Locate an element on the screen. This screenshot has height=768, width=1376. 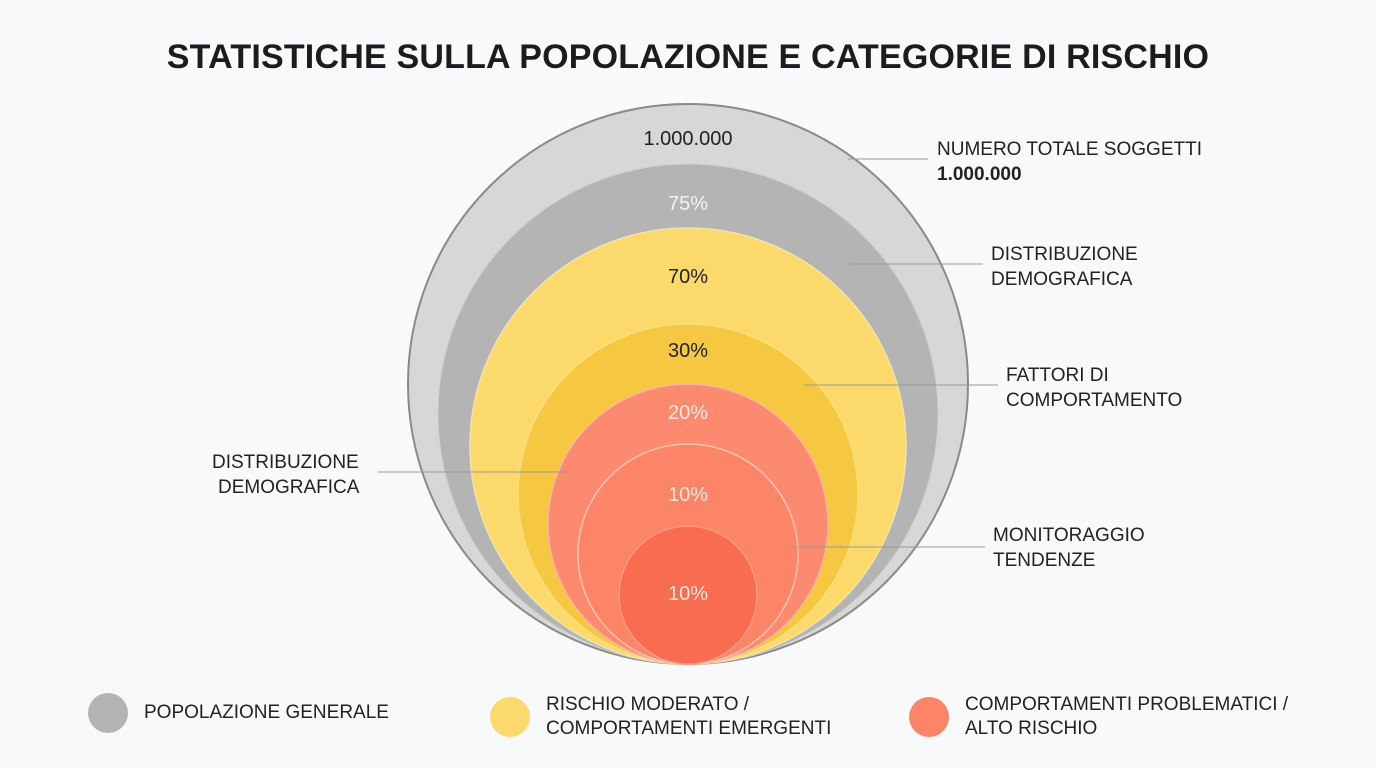
callout-total-value: 1.000.000 is located at coordinates (979, 174).